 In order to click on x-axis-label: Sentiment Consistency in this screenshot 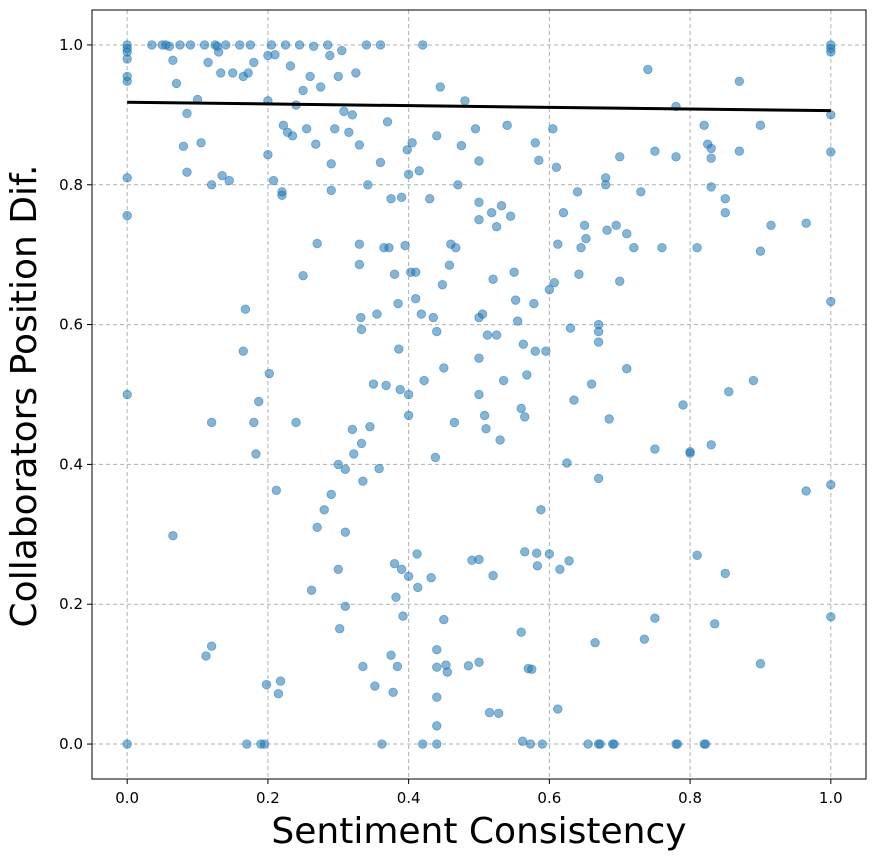, I will do `click(478, 831)`.